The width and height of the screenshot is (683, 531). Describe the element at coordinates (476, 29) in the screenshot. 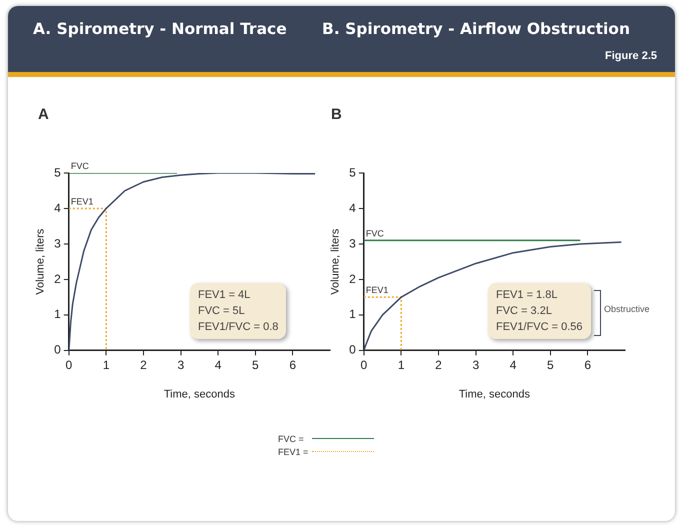

I see `chart-title: B. Spirometry - Airflow Obstruction` at that location.